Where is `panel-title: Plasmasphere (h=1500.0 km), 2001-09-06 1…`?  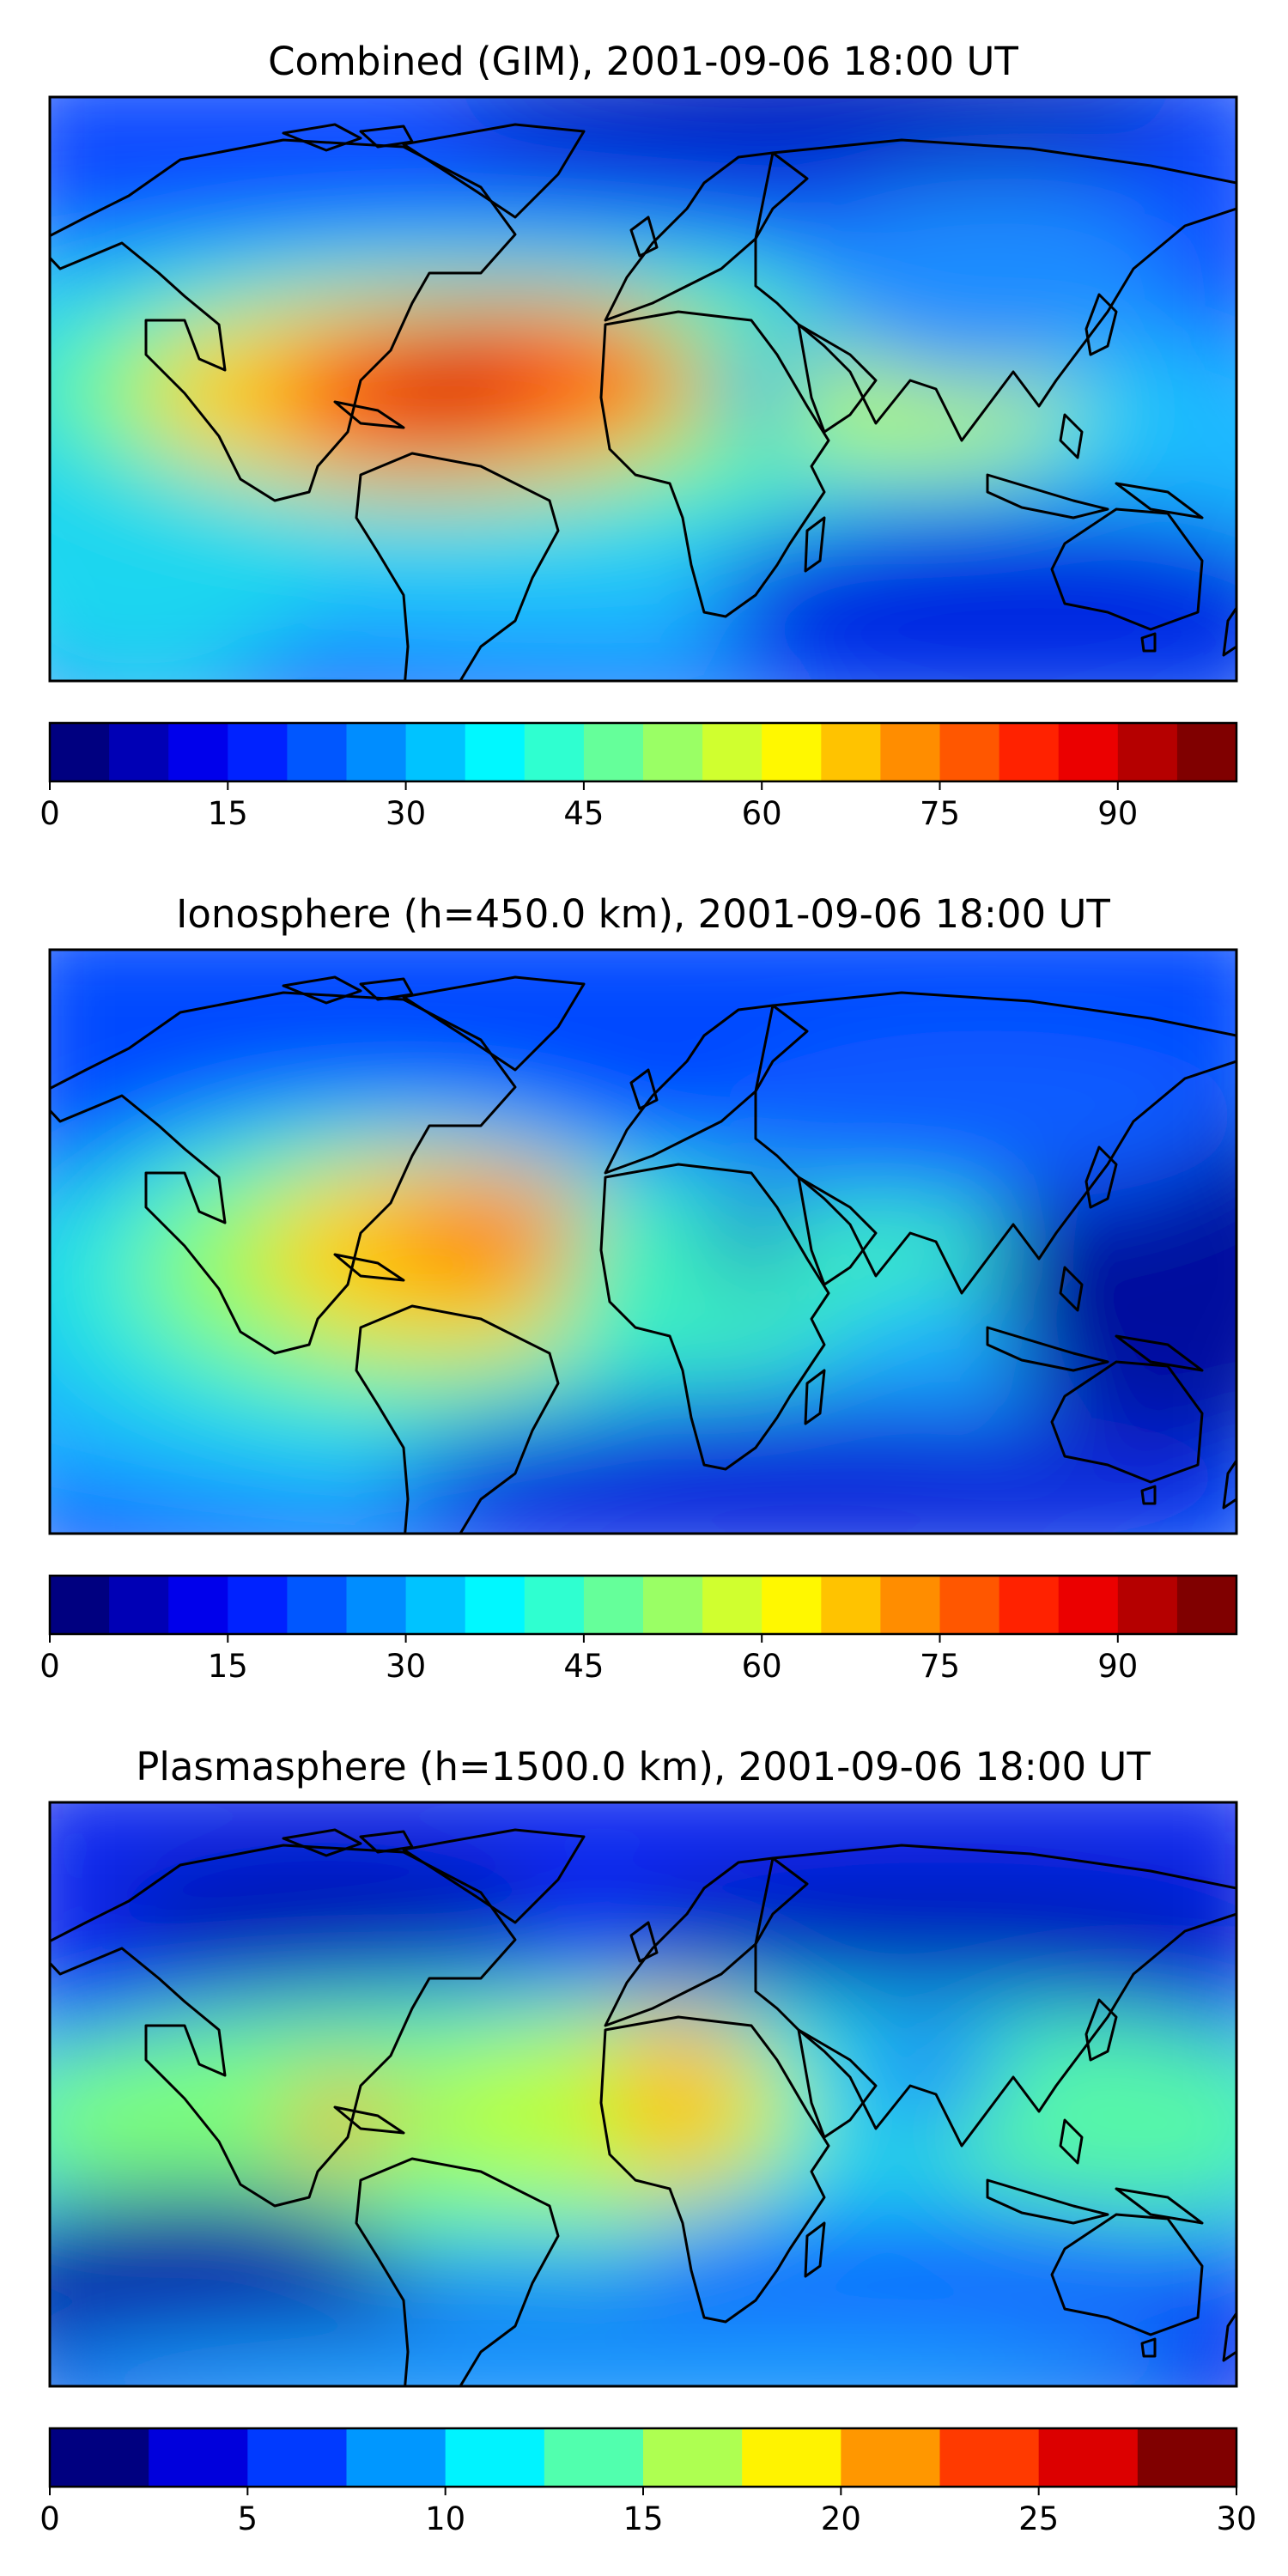 panel-title: Plasmasphere (h=1500.0 km), 2001-09-06 1… is located at coordinates (643, 1767).